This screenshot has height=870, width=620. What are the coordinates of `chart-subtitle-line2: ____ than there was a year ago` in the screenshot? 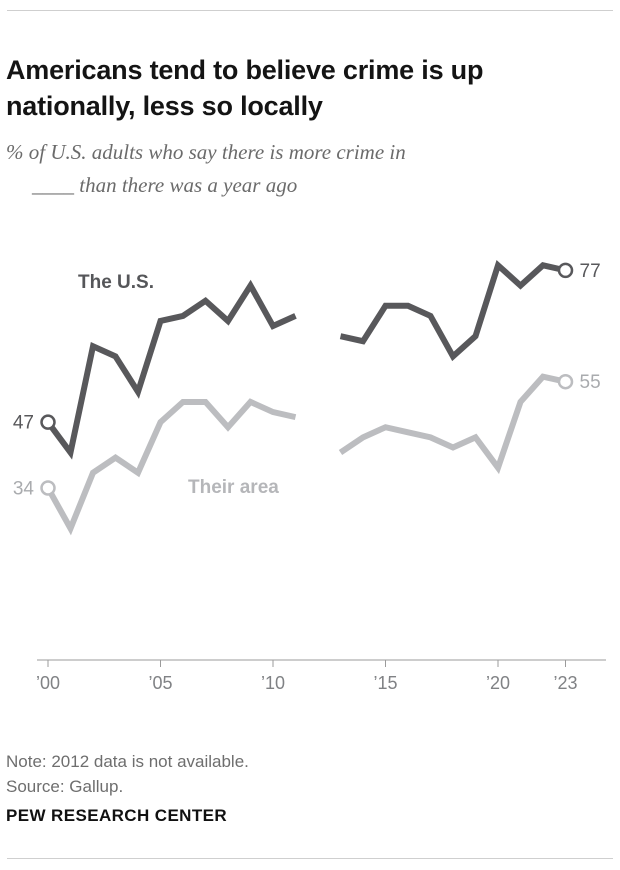 It's located at (165, 184).